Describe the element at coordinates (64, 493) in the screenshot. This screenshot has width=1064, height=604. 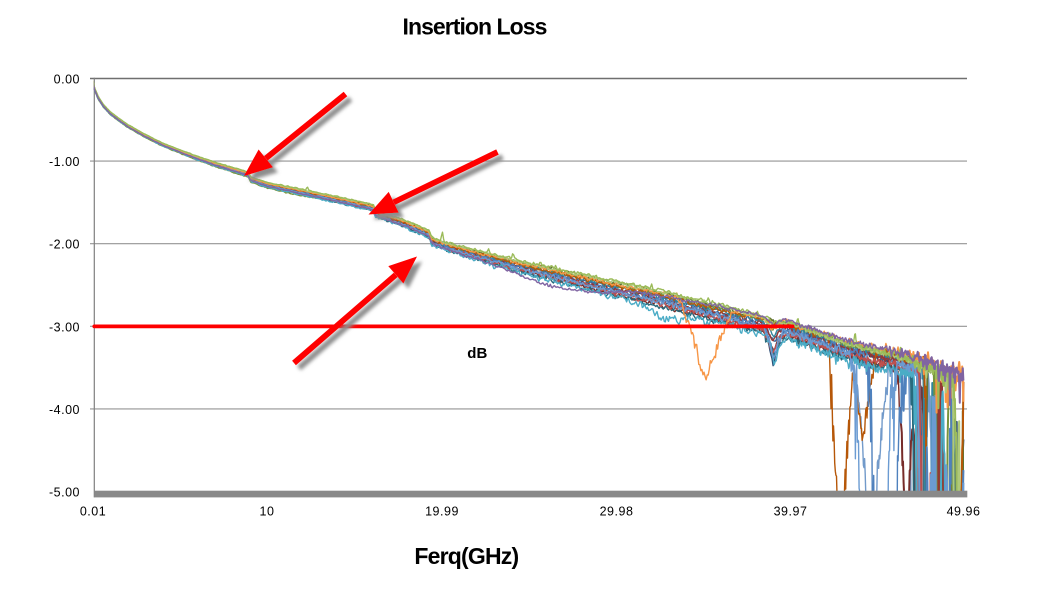
I see `svg-text: -5.00` at that location.